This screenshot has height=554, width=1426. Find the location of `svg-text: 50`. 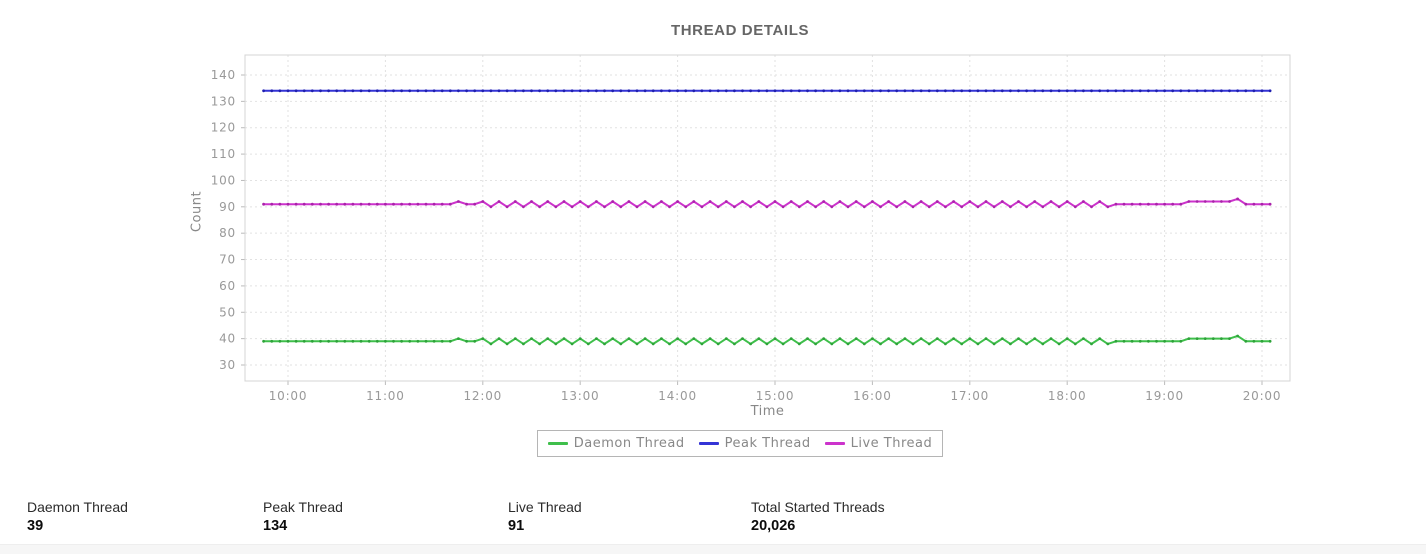

svg-text: 50 is located at coordinates (227, 312).